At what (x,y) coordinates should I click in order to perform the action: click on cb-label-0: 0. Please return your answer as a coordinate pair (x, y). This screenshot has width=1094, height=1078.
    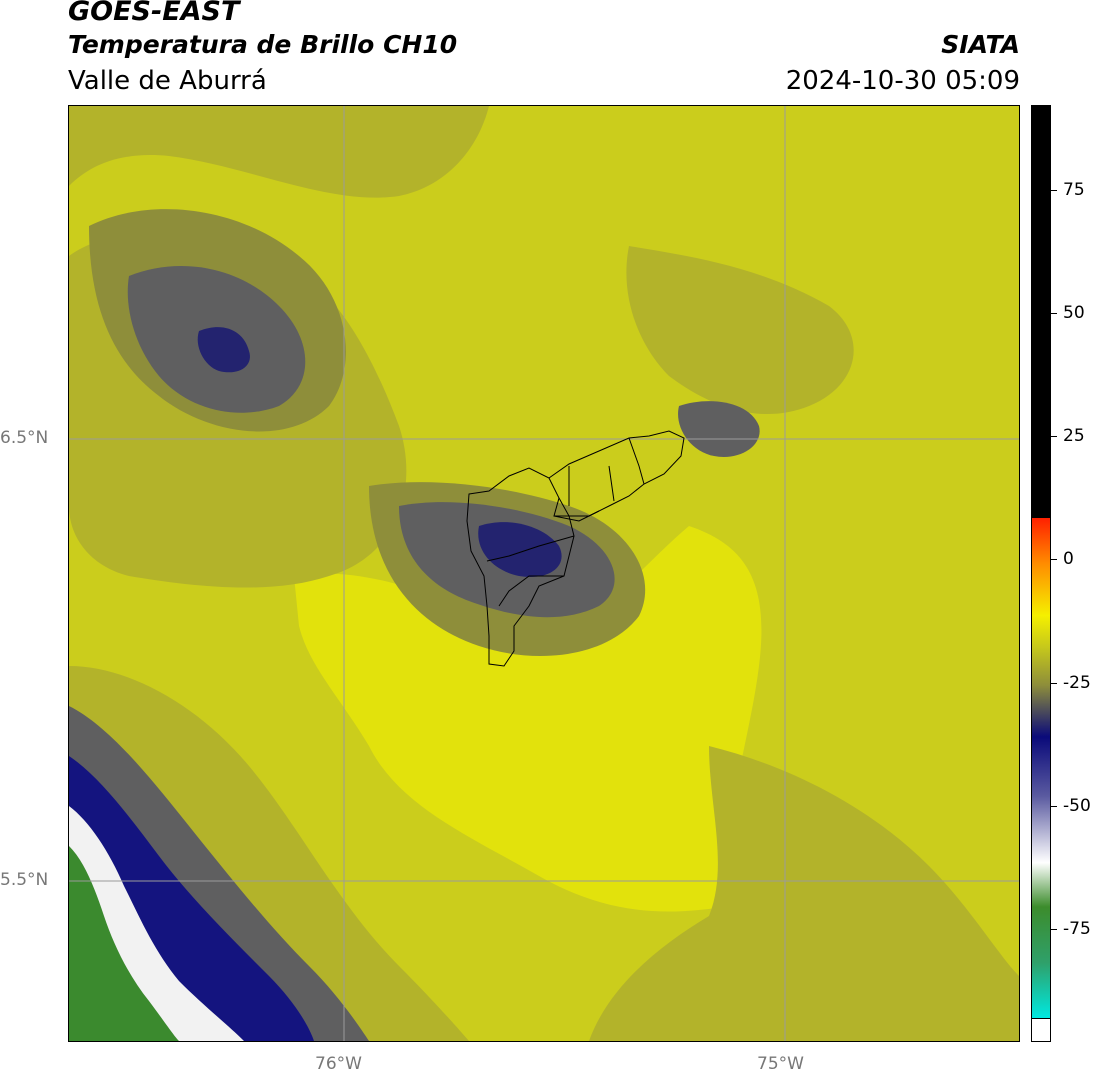
    Looking at the image, I should click on (1068, 559).